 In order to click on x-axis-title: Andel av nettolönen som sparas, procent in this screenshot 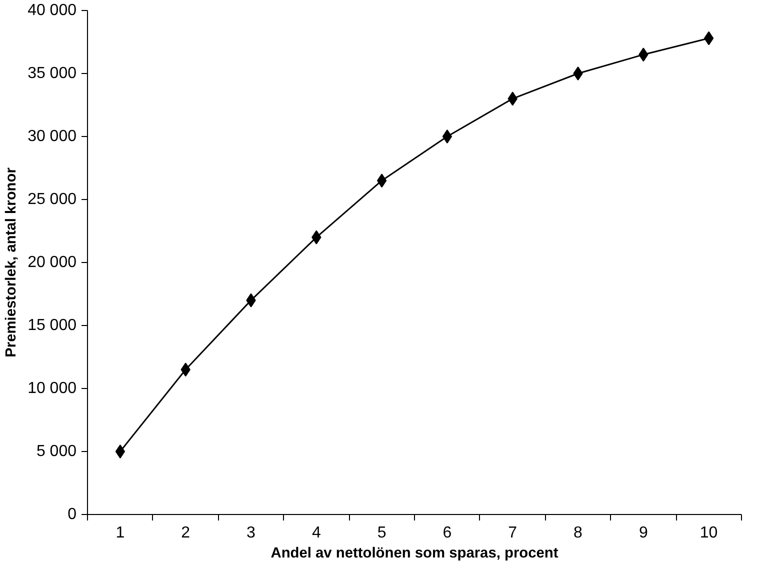, I will do `click(414, 554)`.